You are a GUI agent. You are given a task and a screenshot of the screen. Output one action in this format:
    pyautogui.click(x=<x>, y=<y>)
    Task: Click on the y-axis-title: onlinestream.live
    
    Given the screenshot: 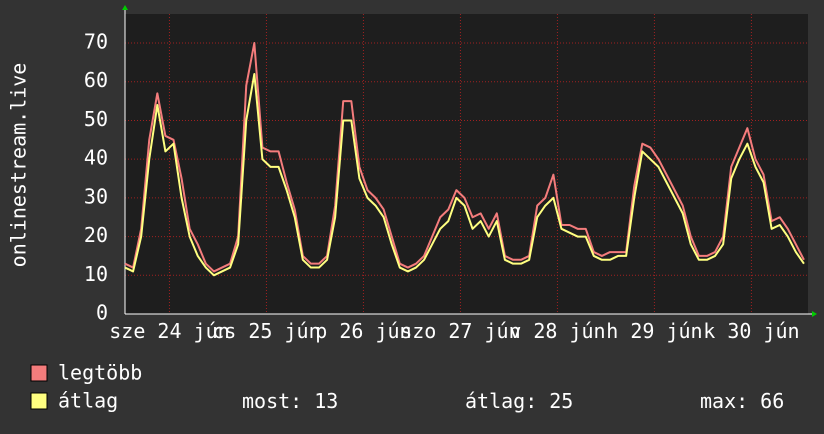 What is the action you would take?
    pyautogui.click(x=19, y=165)
    